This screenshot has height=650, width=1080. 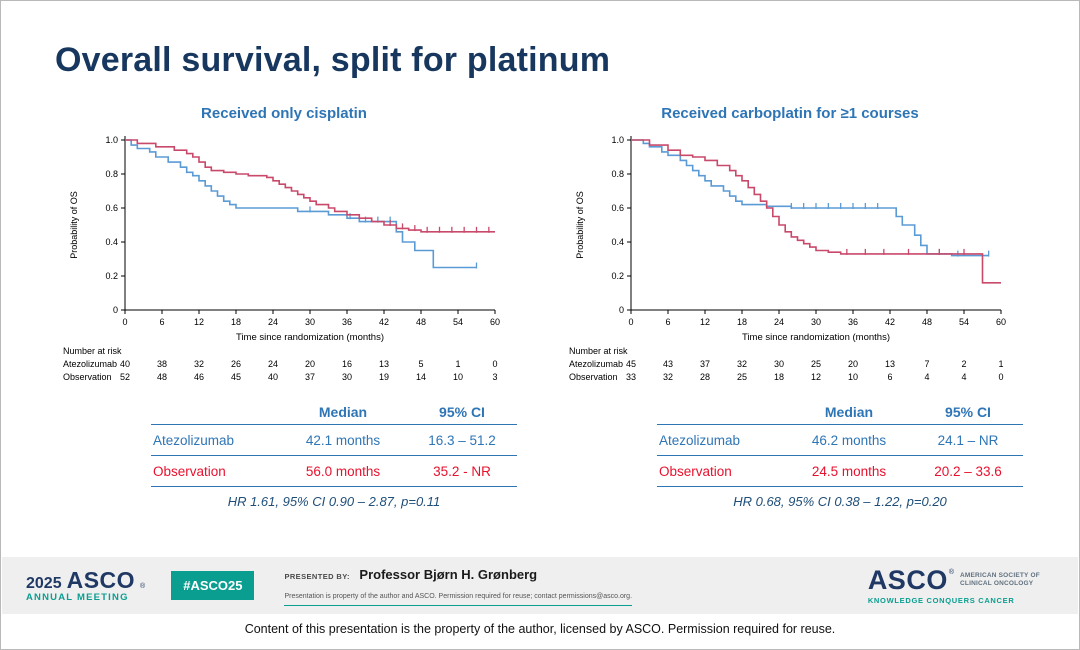 What do you see at coordinates (235, 364) in the screenshot?
I see `risk-count: 26` at bounding box center [235, 364].